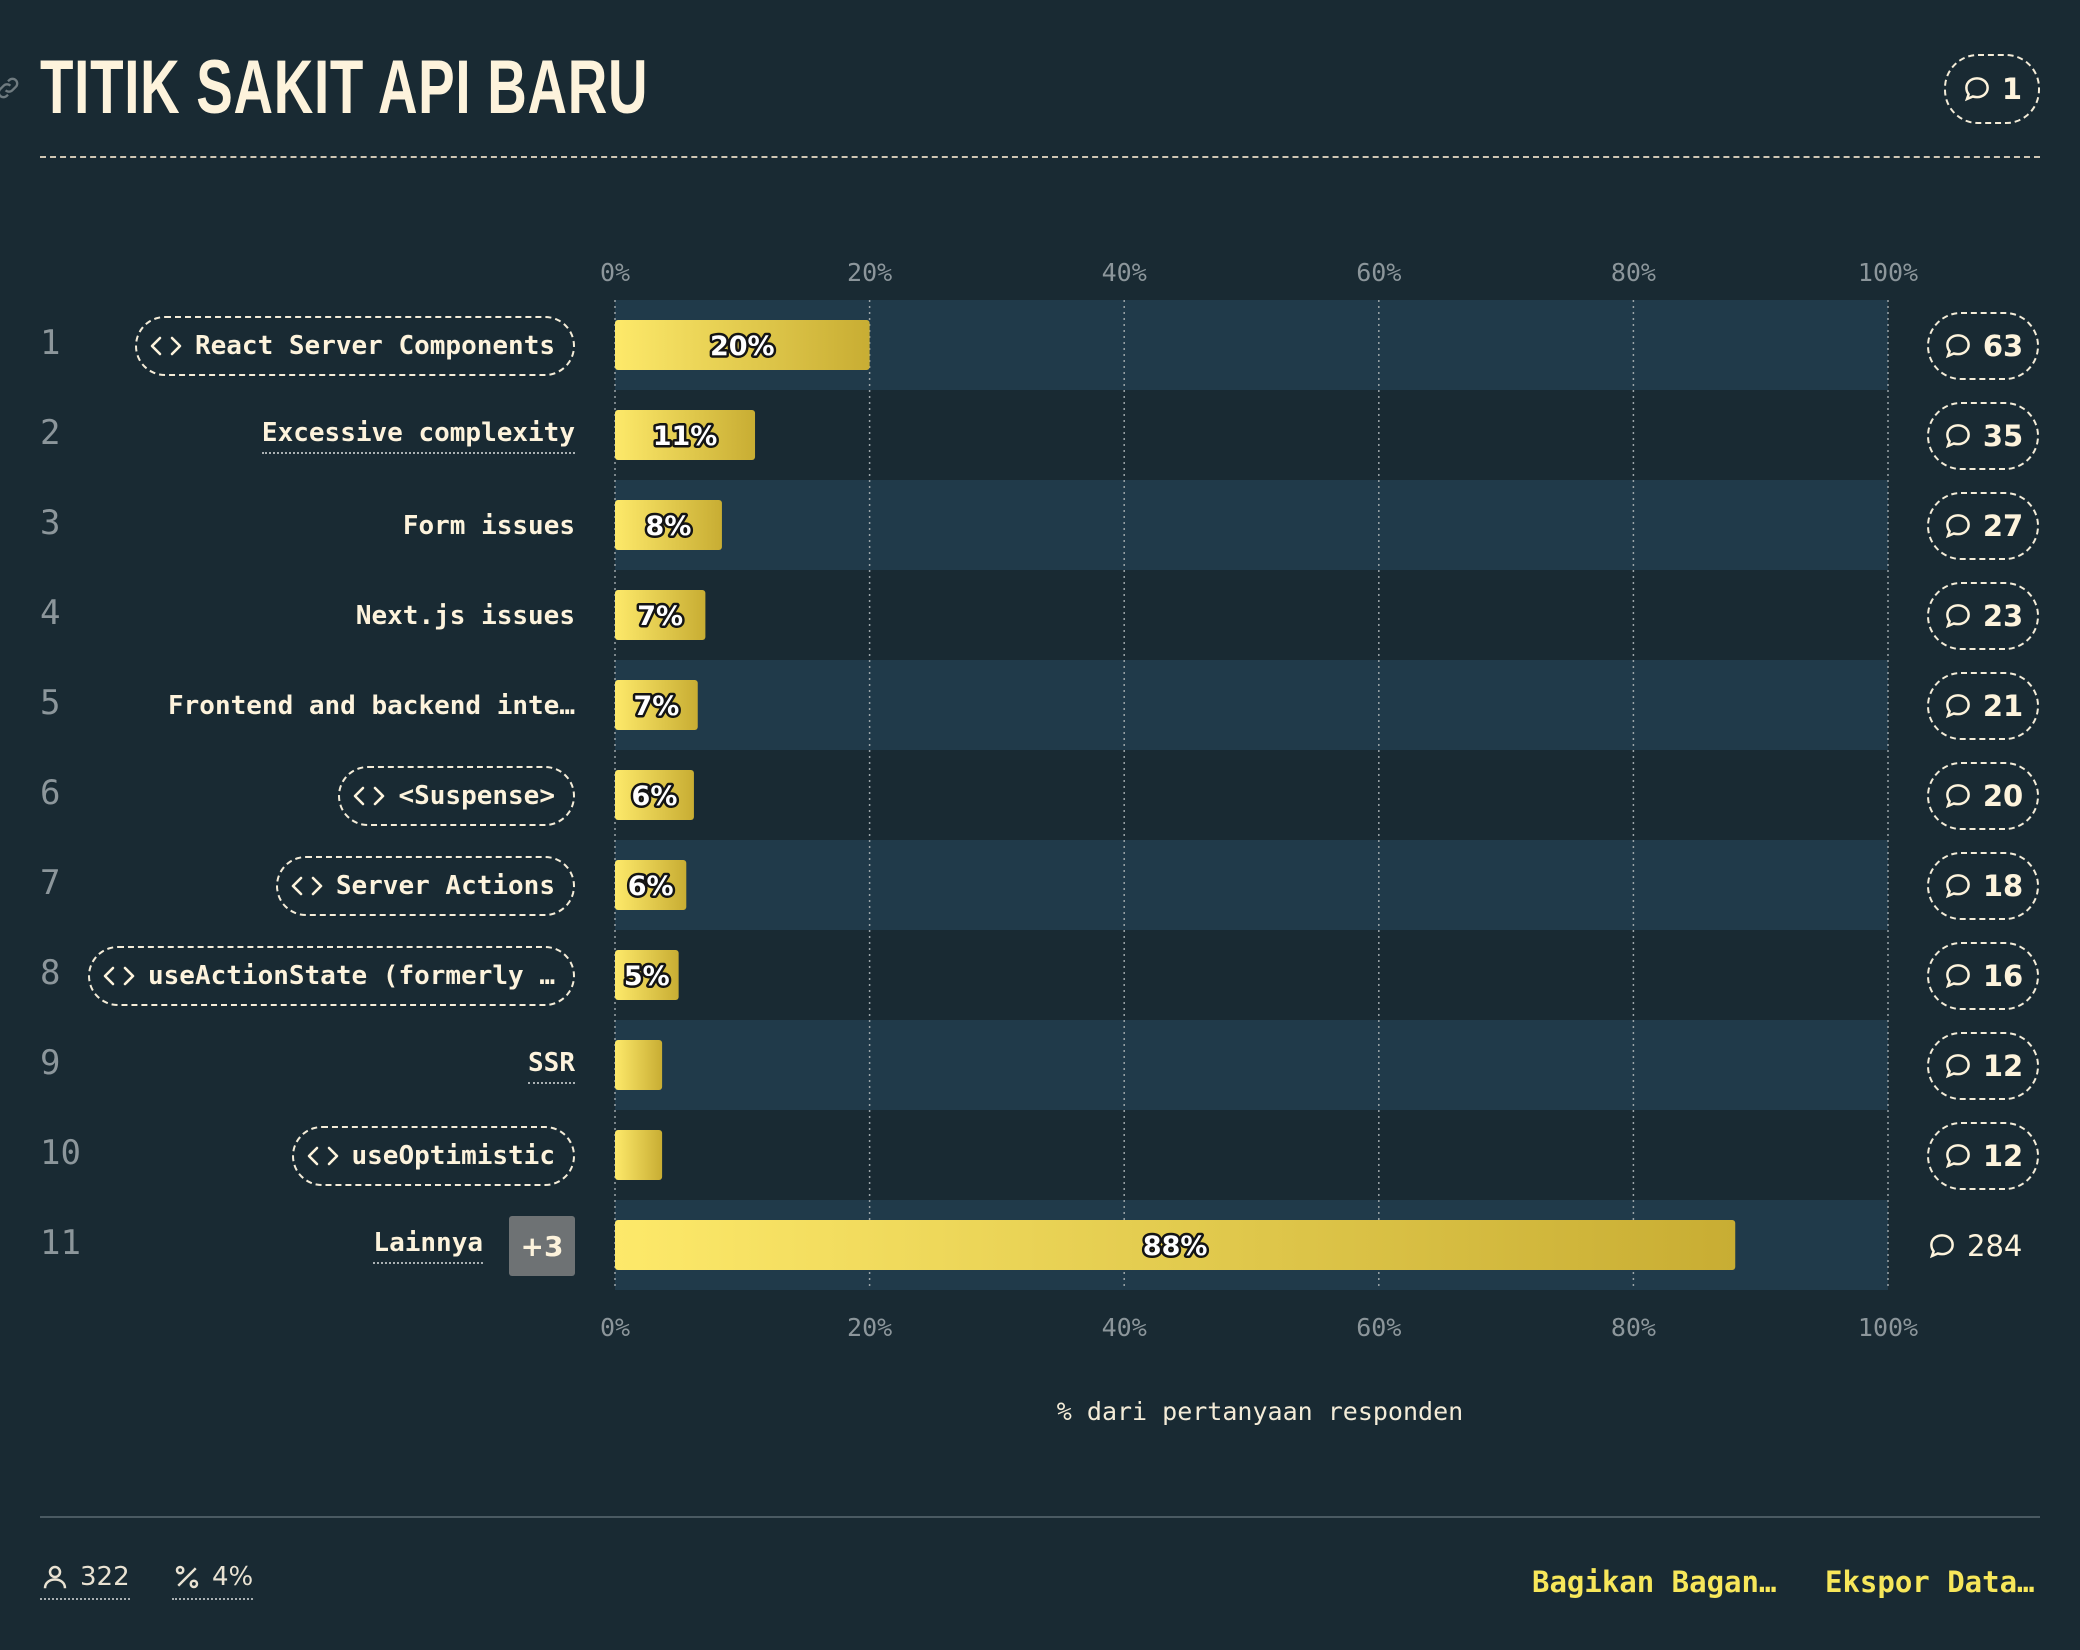 This screenshot has height=1650, width=2080. Describe the element at coordinates (213, 1581) in the screenshot. I see `percentage-stat: 4%` at that location.